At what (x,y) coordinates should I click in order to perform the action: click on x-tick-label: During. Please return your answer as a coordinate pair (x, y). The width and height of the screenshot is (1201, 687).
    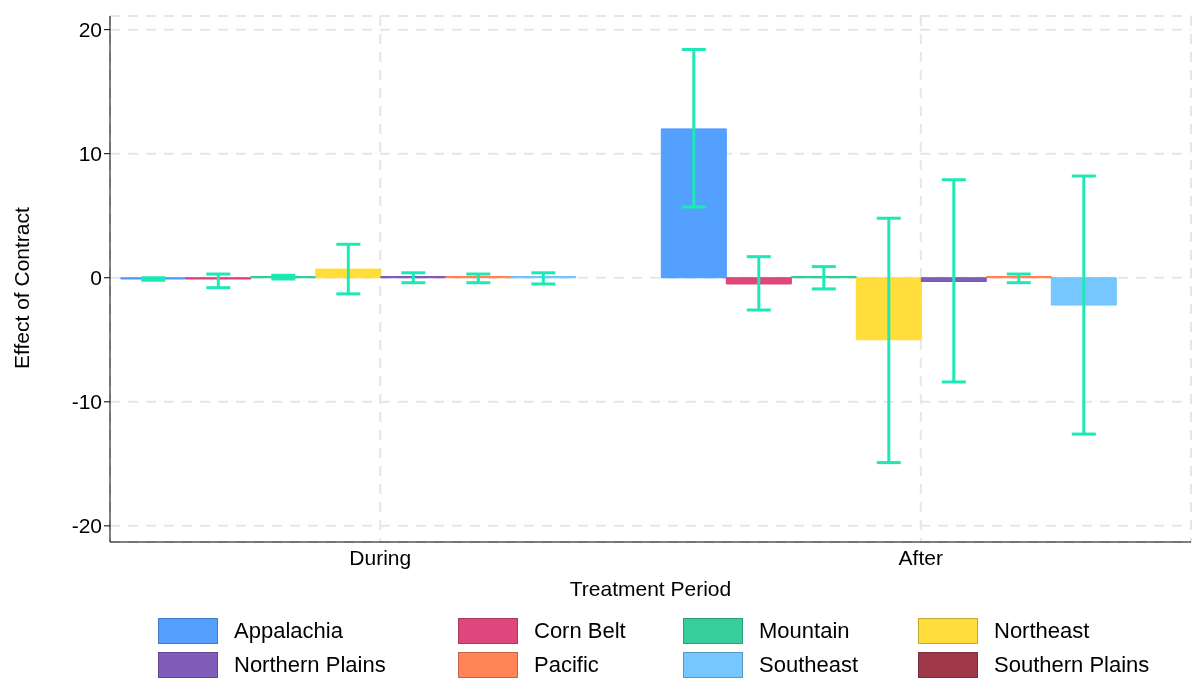
    Looking at the image, I should click on (380, 557).